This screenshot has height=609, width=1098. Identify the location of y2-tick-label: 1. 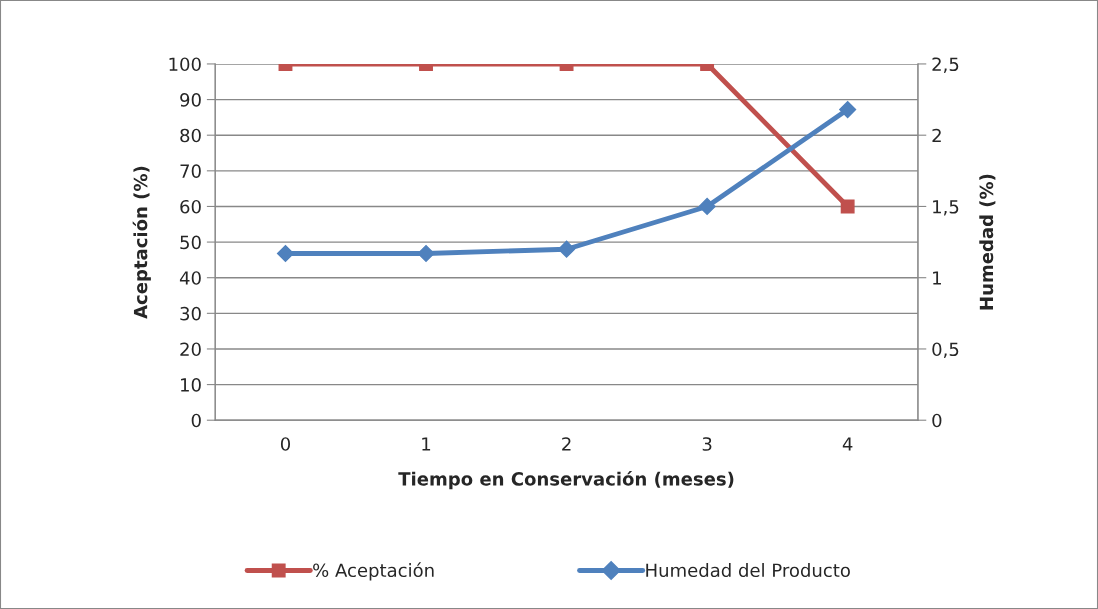
(937, 278).